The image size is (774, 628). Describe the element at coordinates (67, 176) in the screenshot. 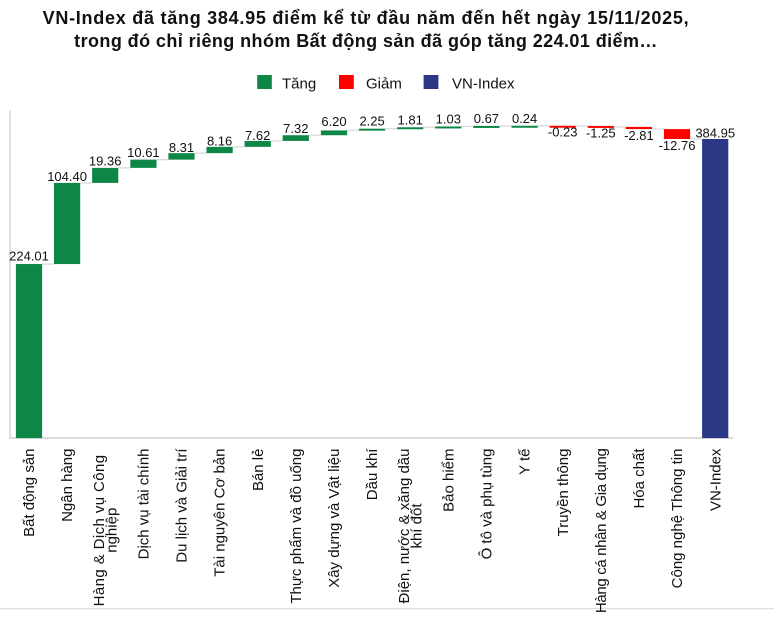

I see `svg-text: 104.40` at that location.